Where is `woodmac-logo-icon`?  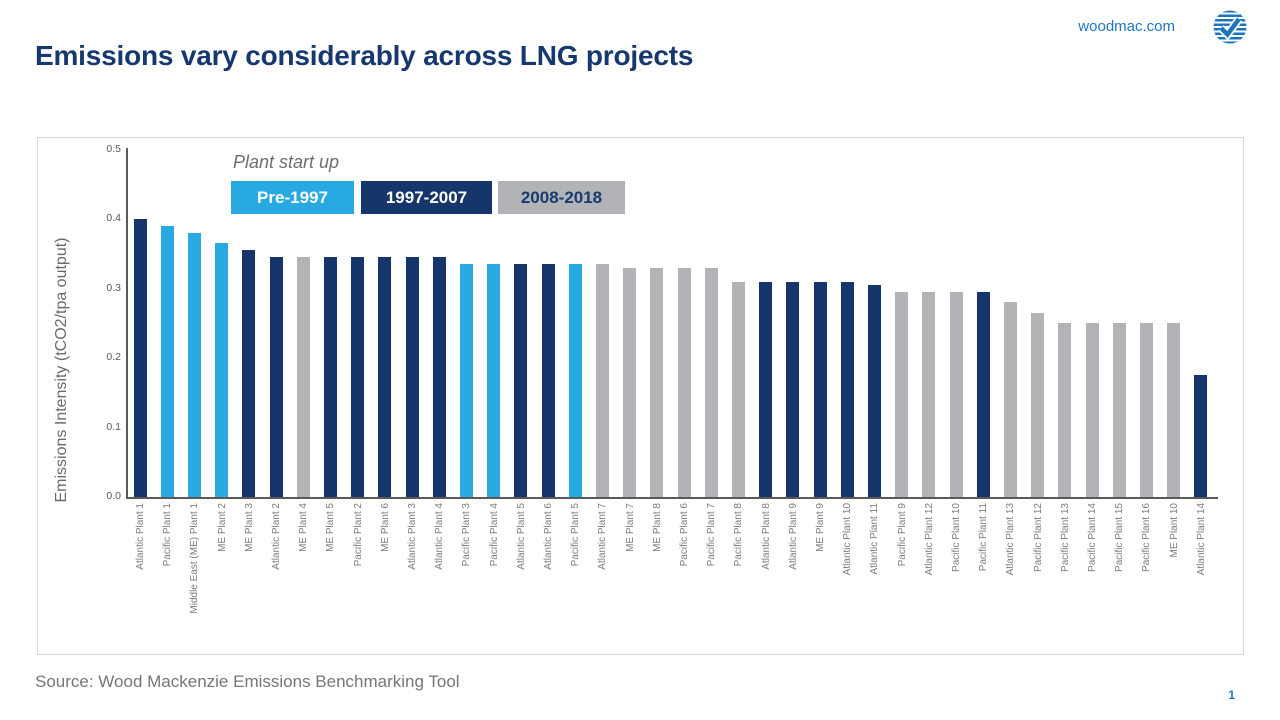 woodmac-logo-icon is located at coordinates (1230, 27).